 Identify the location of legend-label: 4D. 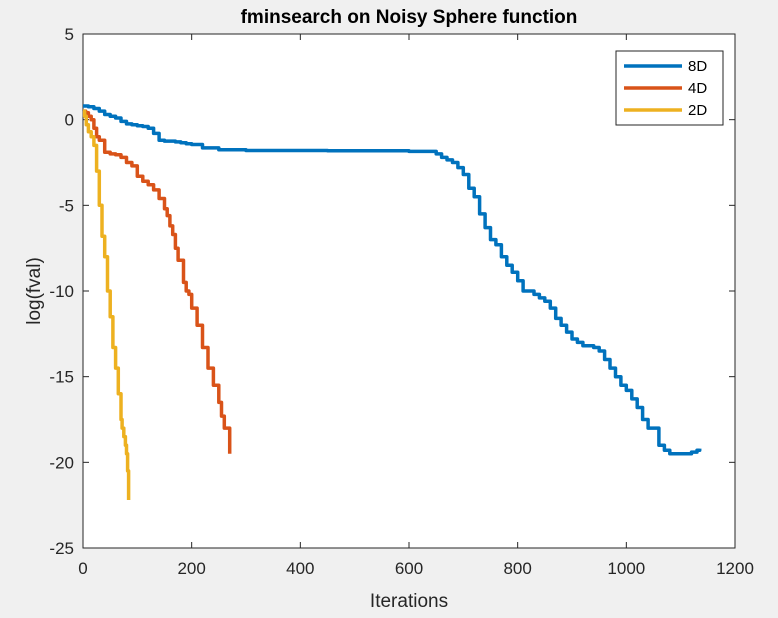
(697, 88).